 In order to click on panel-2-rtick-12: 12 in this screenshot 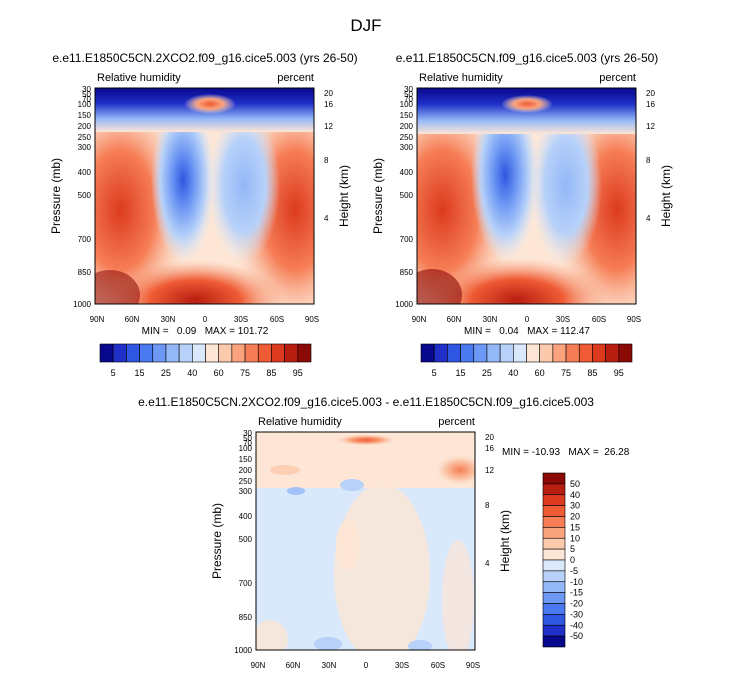, I will do `click(650, 126)`.